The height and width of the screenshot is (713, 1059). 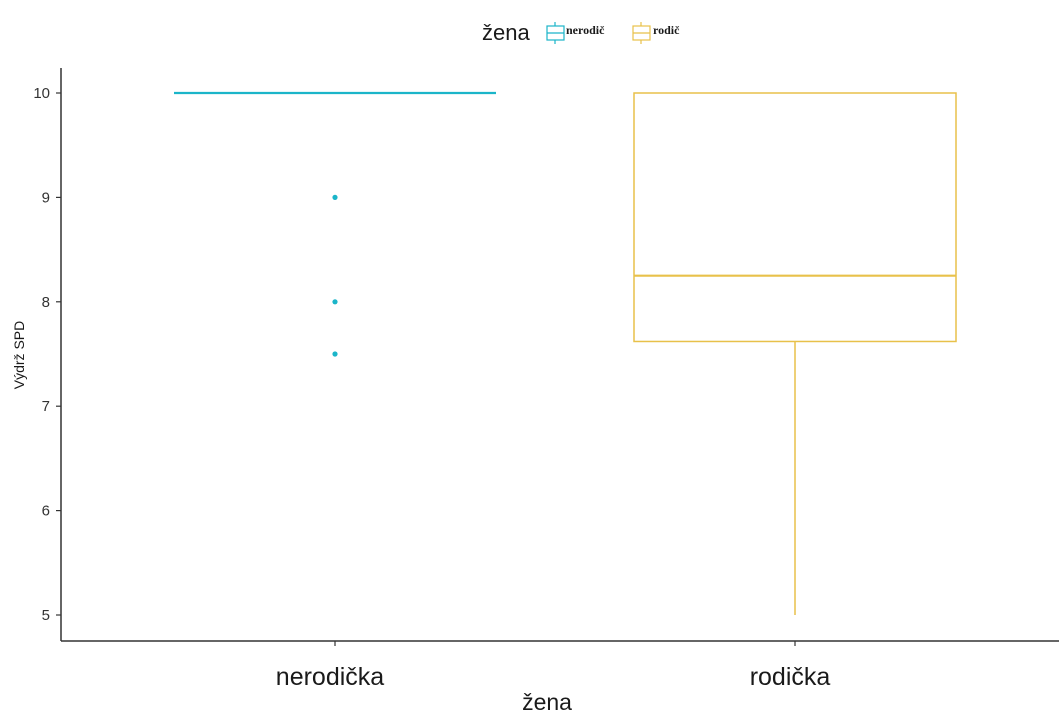 I want to click on y-tick-label: 7, so click(x=46, y=406).